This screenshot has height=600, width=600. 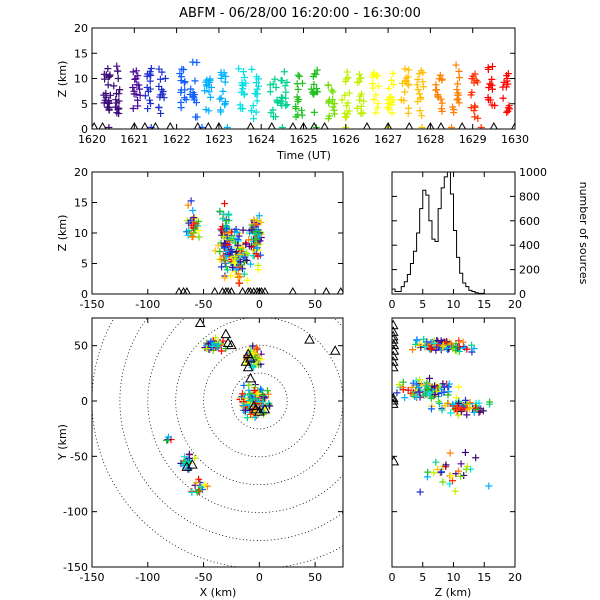 What do you see at coordinates (454, 577) in the screenshot?
I see `x-tick-label: 10` at bounding box center [454, 577].